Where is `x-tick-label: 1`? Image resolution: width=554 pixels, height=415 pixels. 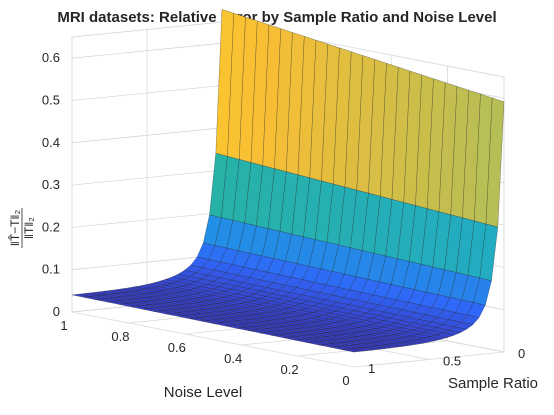 x-tick-label: 1 is located at coordinates (63, 325).